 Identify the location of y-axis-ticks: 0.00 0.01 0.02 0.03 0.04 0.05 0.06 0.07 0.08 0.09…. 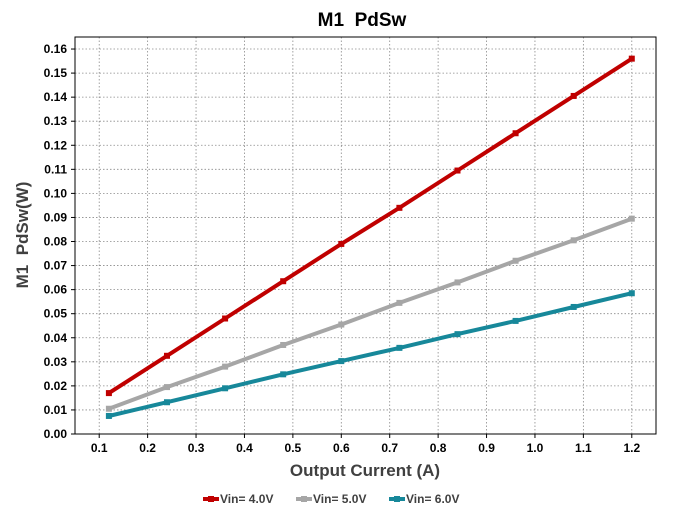
(59, 241).